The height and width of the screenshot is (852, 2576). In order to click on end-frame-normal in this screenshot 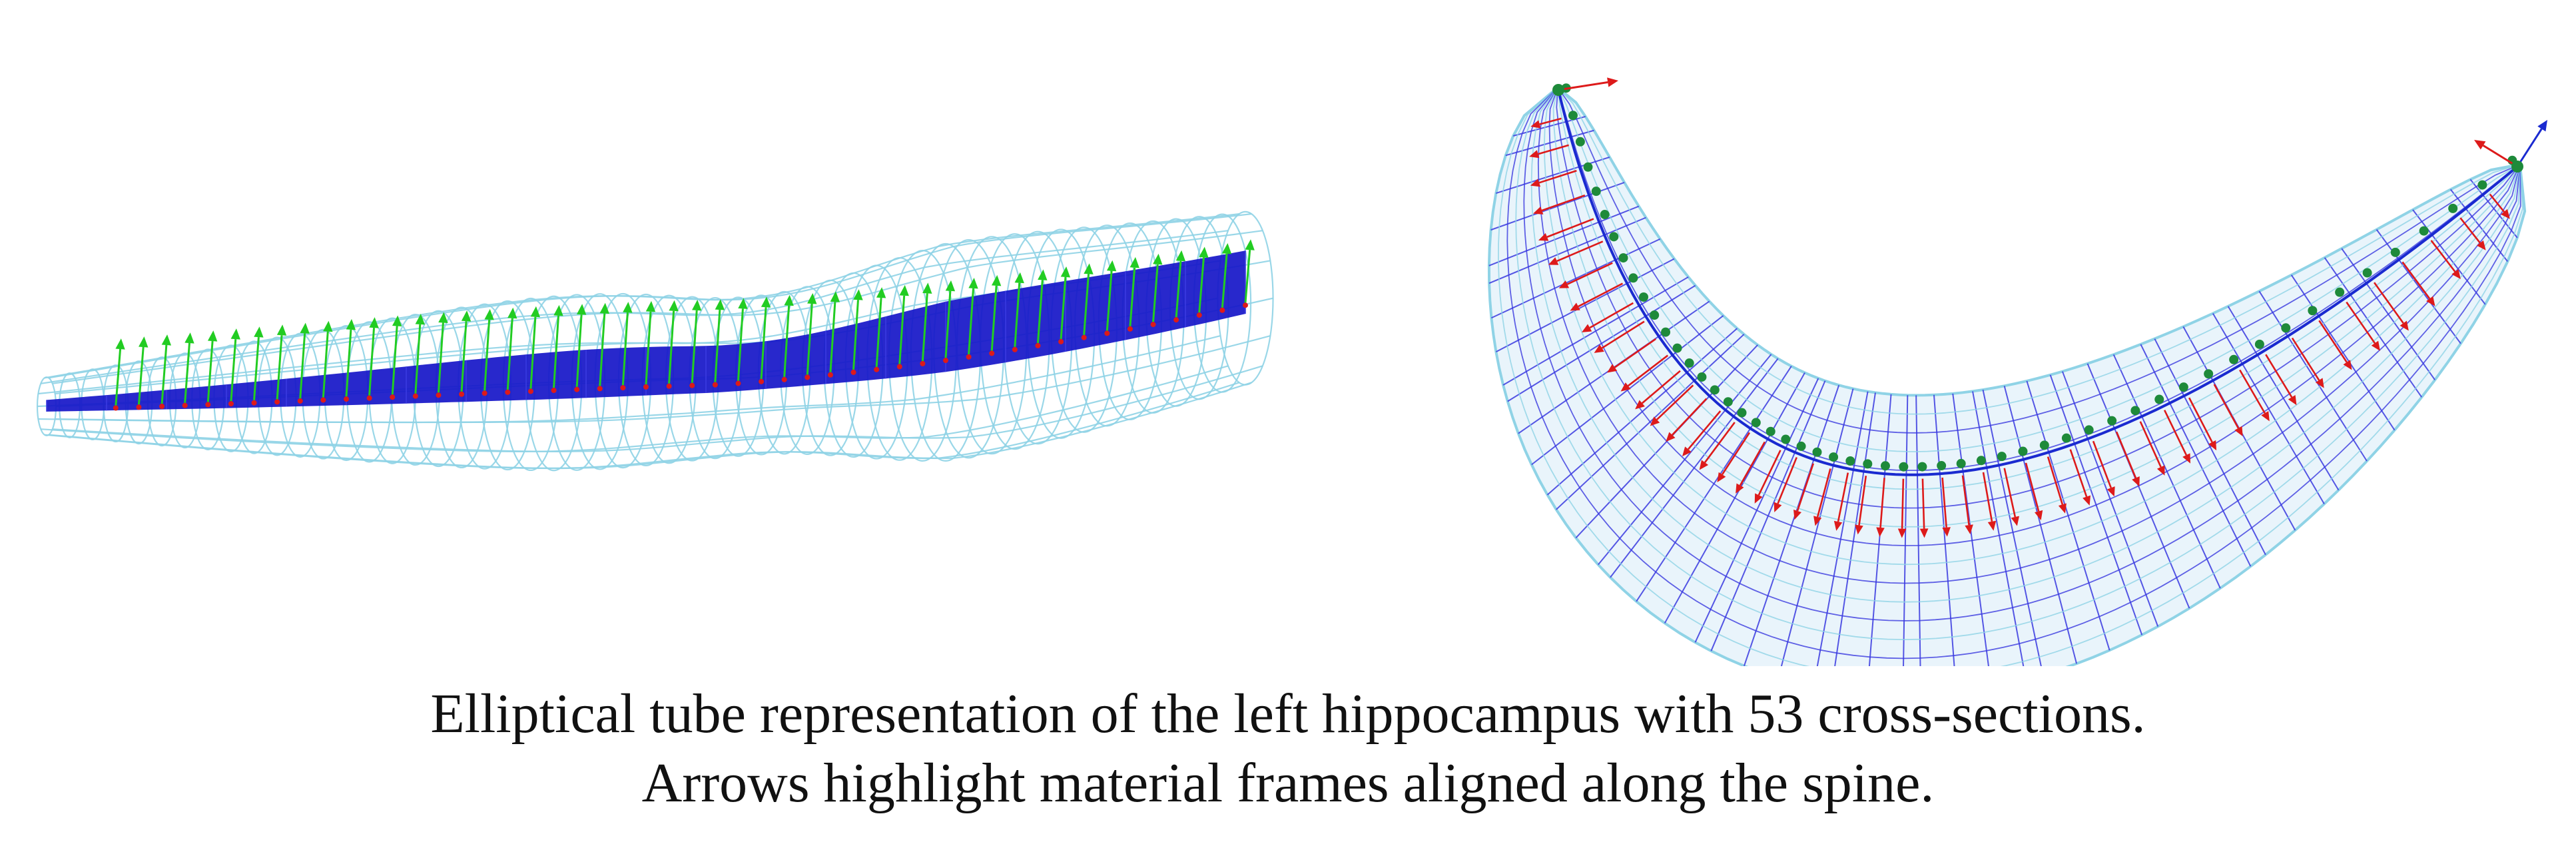, I will do `click(2496, 154)`.